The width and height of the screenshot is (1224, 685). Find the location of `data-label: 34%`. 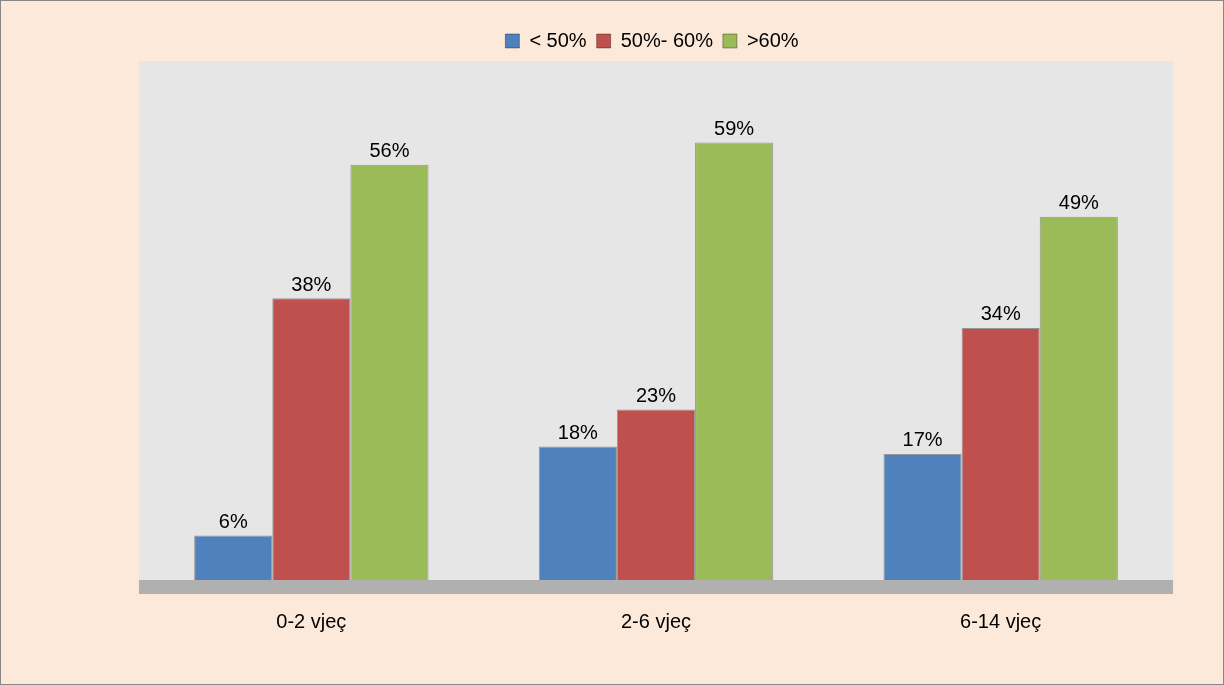

data-label: 34% is located at coordinates (1000, 313).